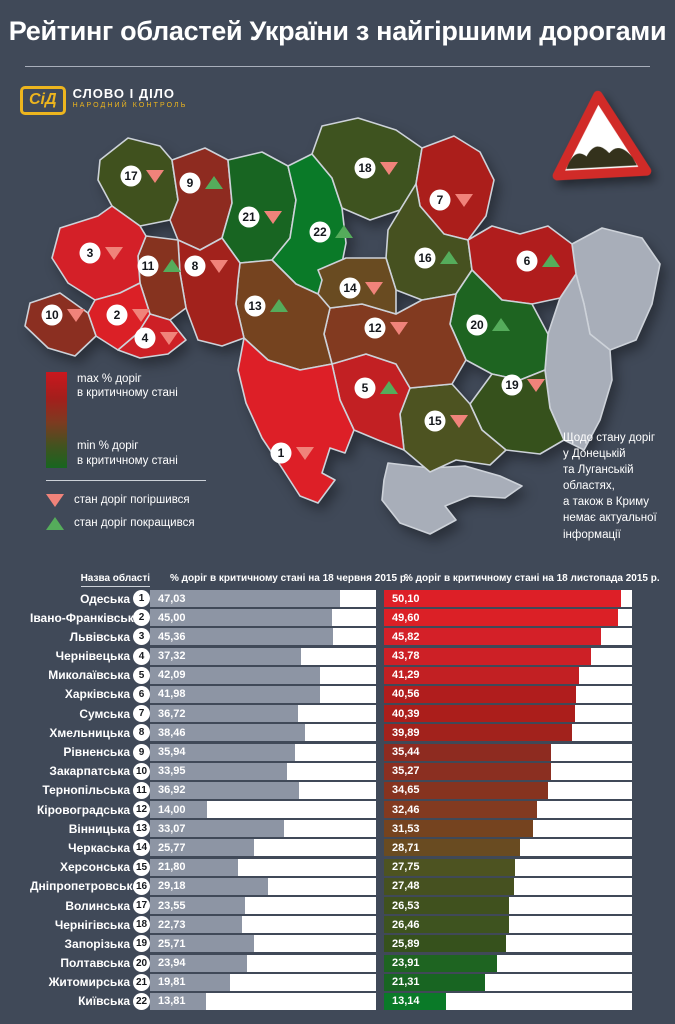  I want to click on november-bar: 49,60, so click(501, 618).